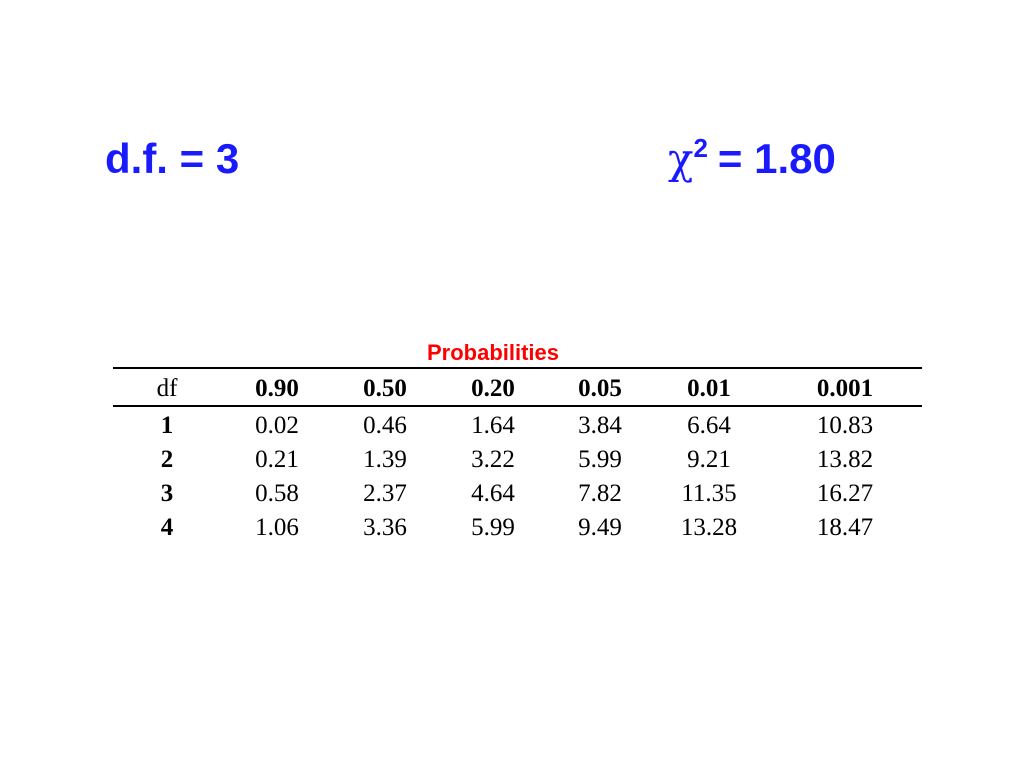 The width and height of the screenshot is (1024, 768). What do you see at coordinates (709, 388) in the screenshot?
I see `column-header: 0.01` at bounding box center [709, 388].